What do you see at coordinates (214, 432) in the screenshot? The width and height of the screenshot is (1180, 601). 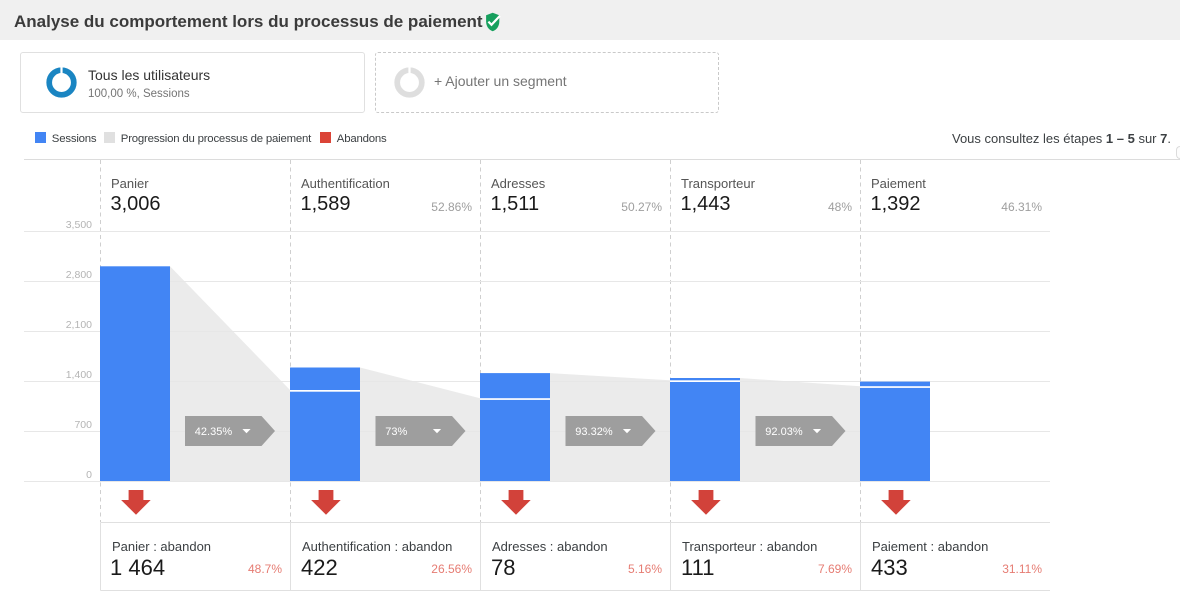 I see `svg-text: 42.35%` at bounding box center [214, 432].